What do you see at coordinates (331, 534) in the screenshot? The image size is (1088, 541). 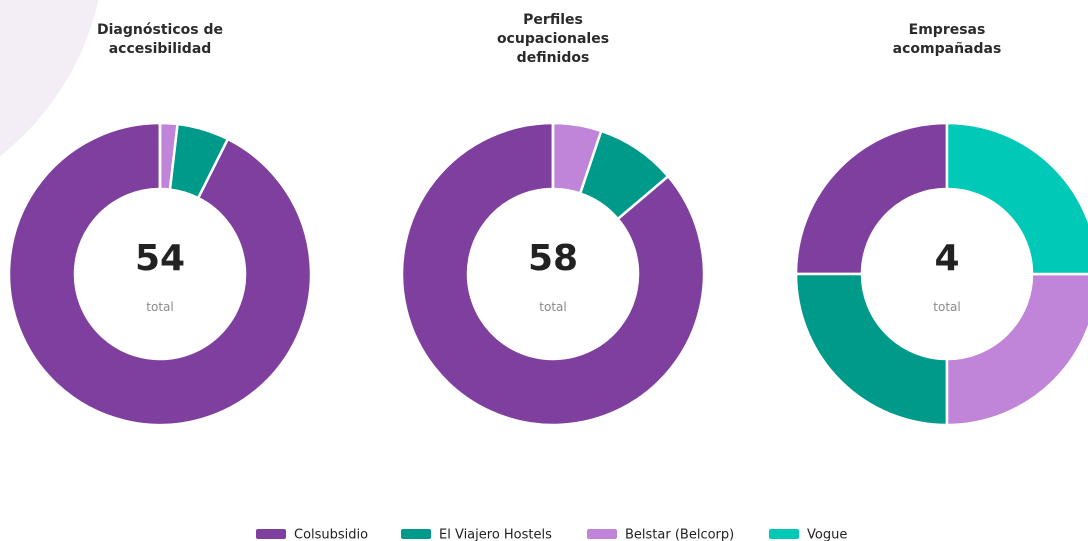 I see `legend-label: Colsubsidio` at bounding box center [331, 534].